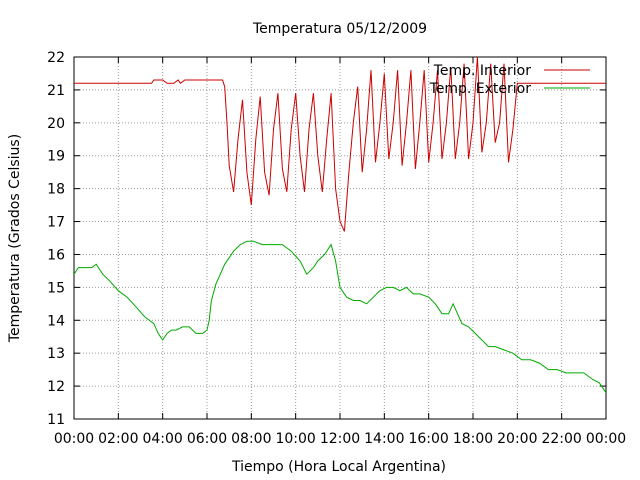  What do you see at coordinates (207, 439) in the screenshot?
I see `x-tick-label: 06:00` at bounding box center [207, 439].